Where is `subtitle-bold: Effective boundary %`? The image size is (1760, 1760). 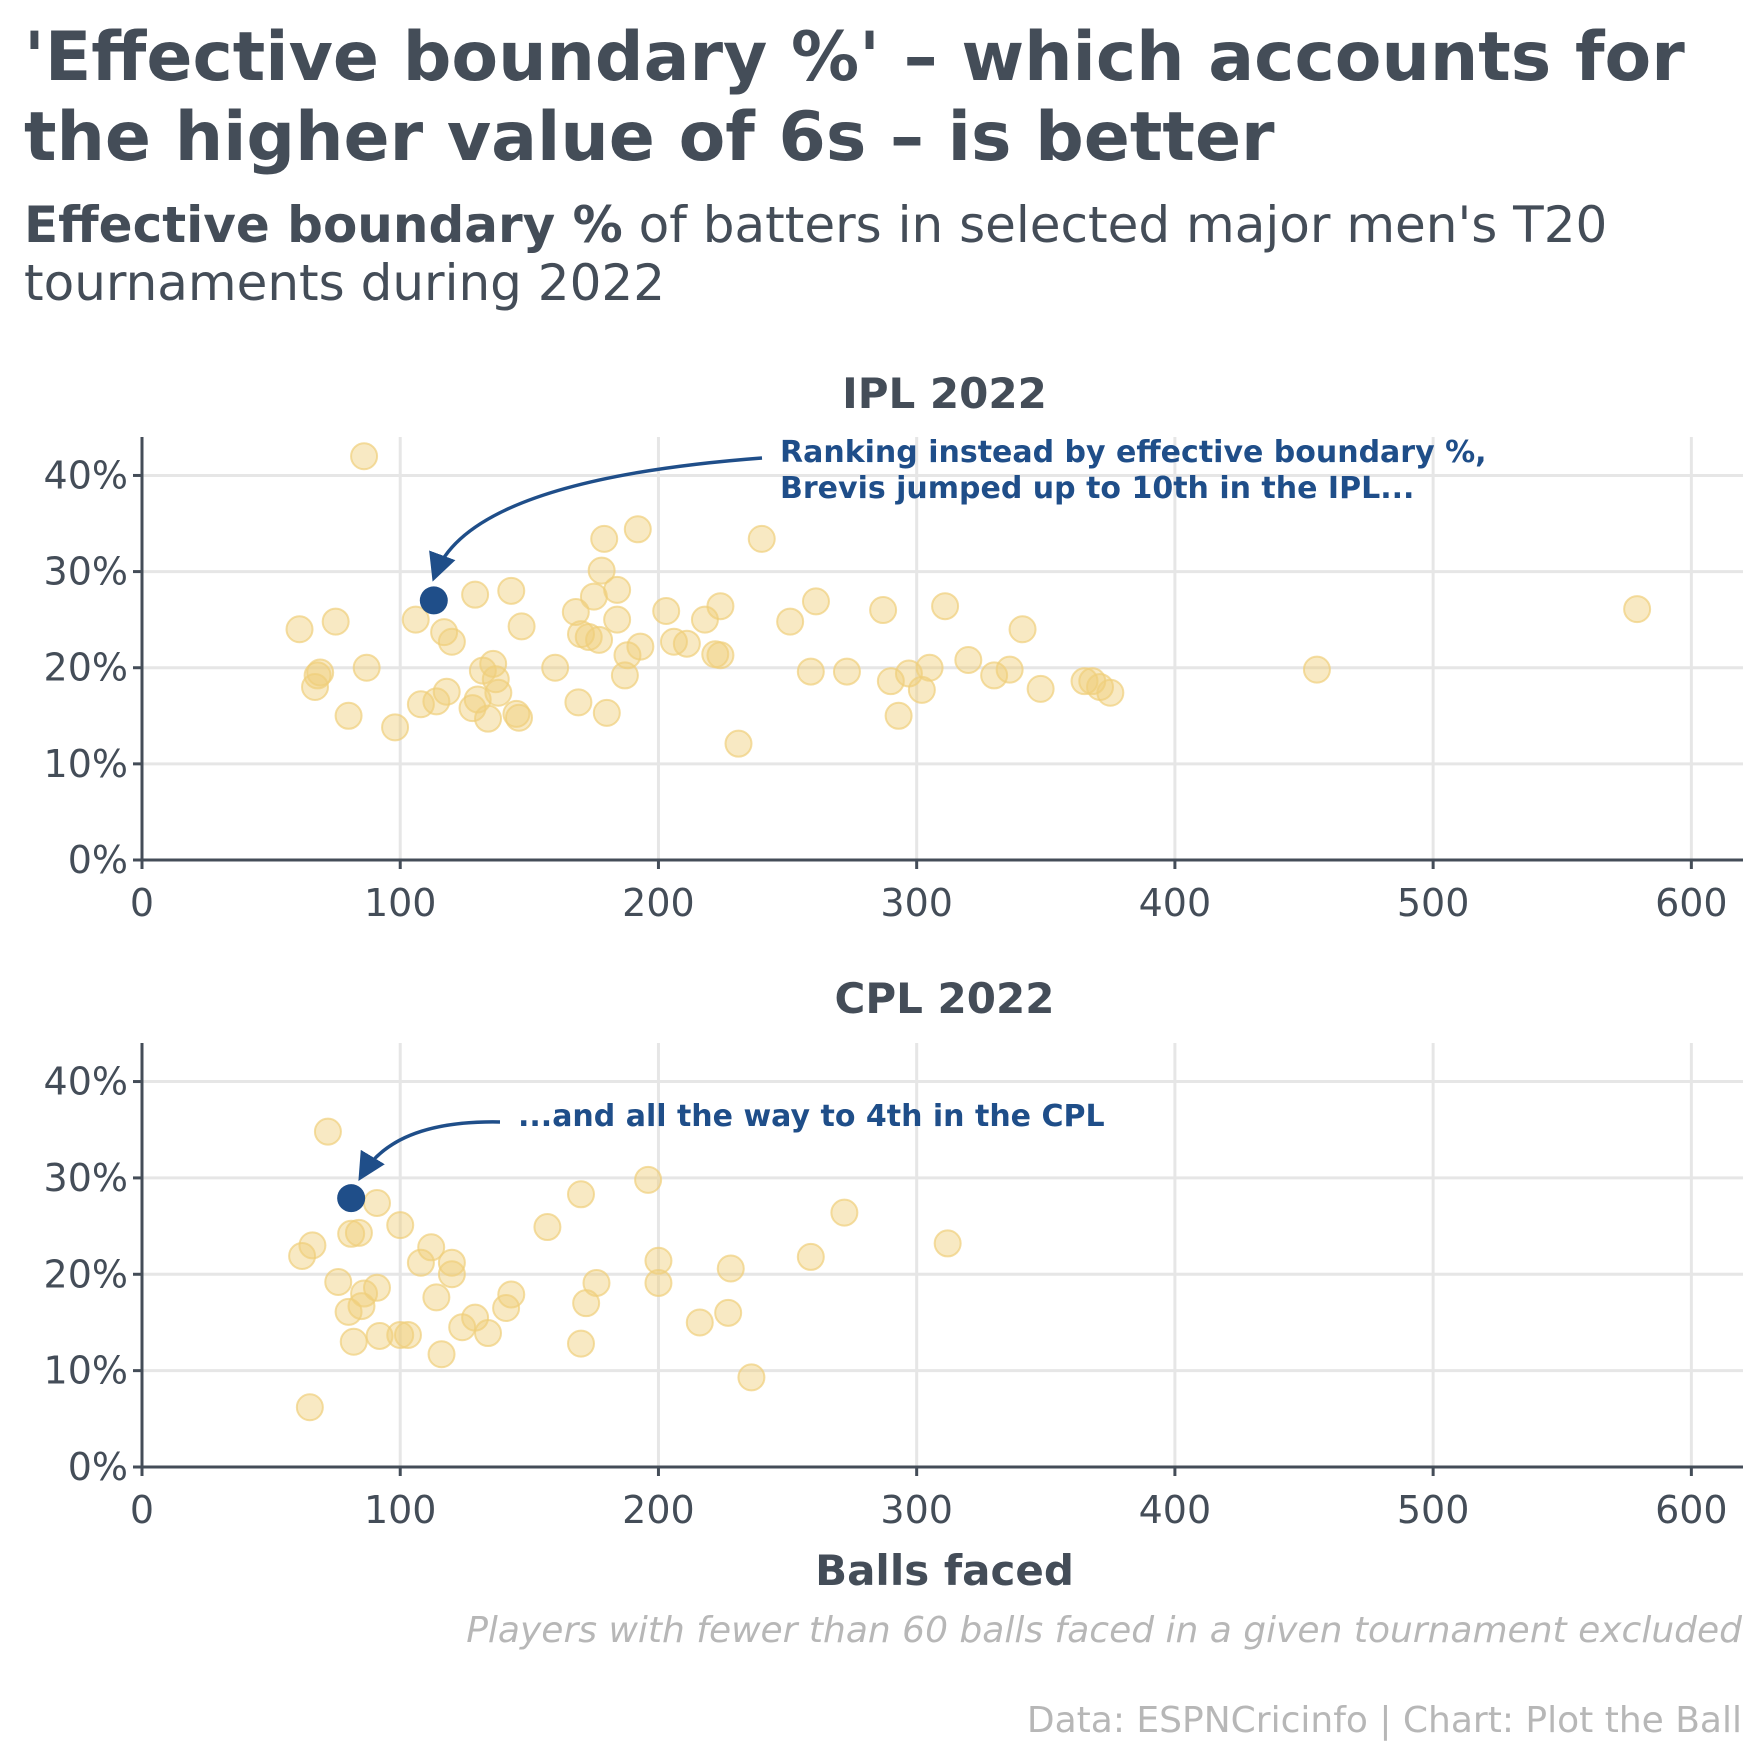 subtitle-bold: Effective boundary % is located at coordinates (323, 225).